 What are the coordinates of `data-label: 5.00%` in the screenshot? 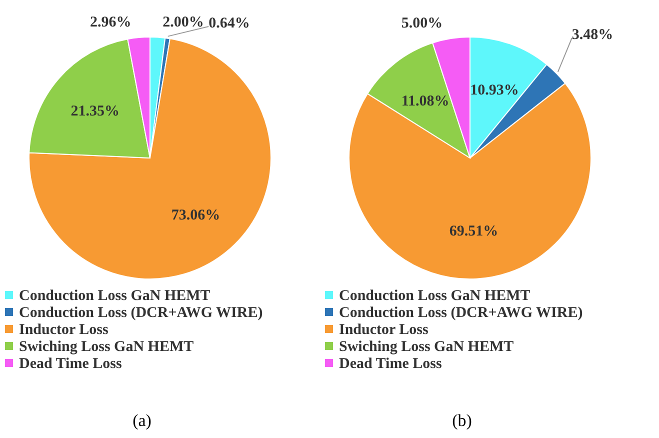 It's located at (422, 24).